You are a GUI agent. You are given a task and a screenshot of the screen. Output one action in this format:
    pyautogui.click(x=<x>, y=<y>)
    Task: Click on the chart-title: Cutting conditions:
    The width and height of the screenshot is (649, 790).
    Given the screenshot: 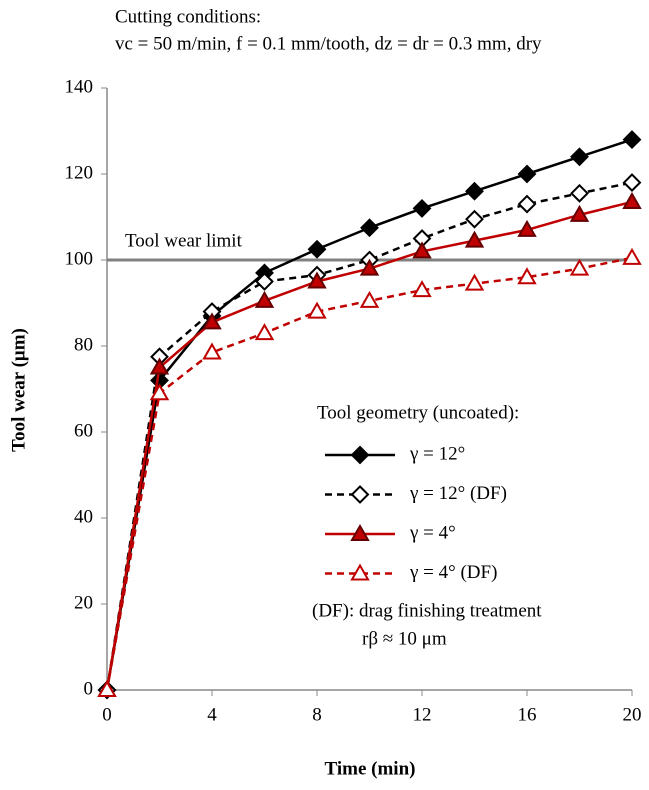 What is the action you would take?
    pyautogui.click(x=188, y=16)
    